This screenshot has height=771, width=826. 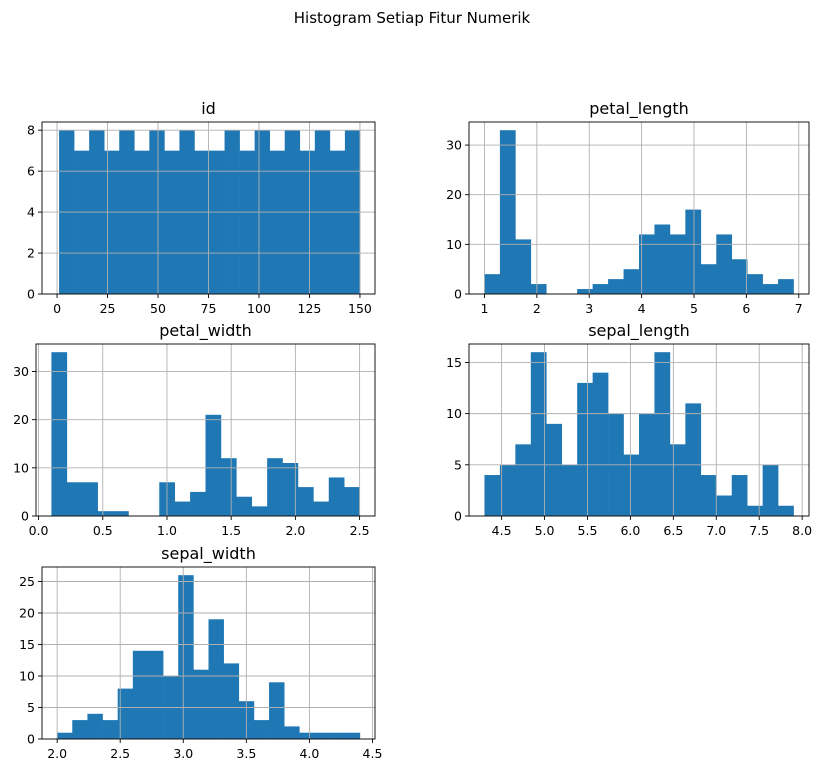 I want to click on x-tick-label: 0.0, so click(x=39, y=530).